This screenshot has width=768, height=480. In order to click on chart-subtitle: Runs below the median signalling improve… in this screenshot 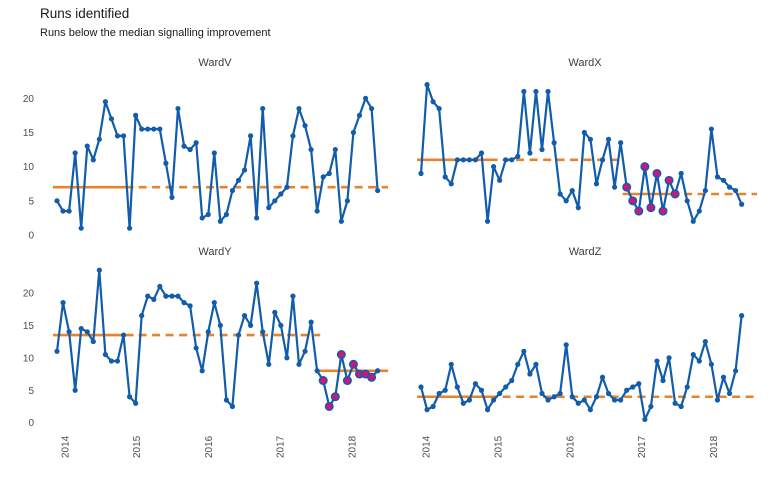, I will do `click(155, 33)`.